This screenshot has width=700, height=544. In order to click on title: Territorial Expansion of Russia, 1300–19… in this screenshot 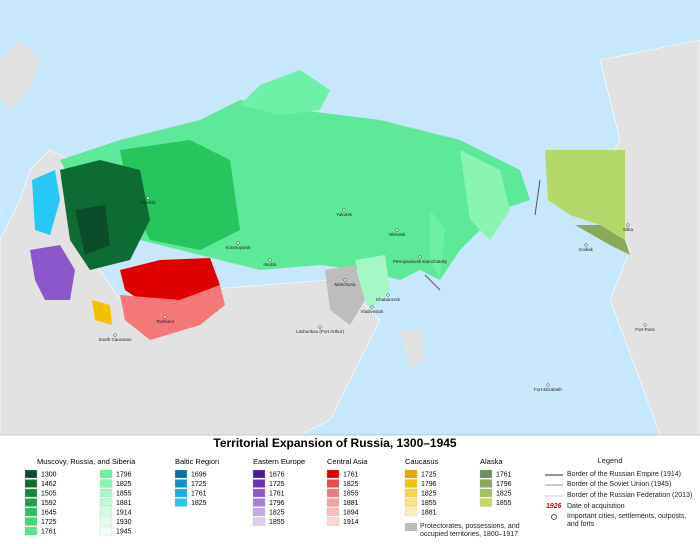, I will do `click(335, 443)`.